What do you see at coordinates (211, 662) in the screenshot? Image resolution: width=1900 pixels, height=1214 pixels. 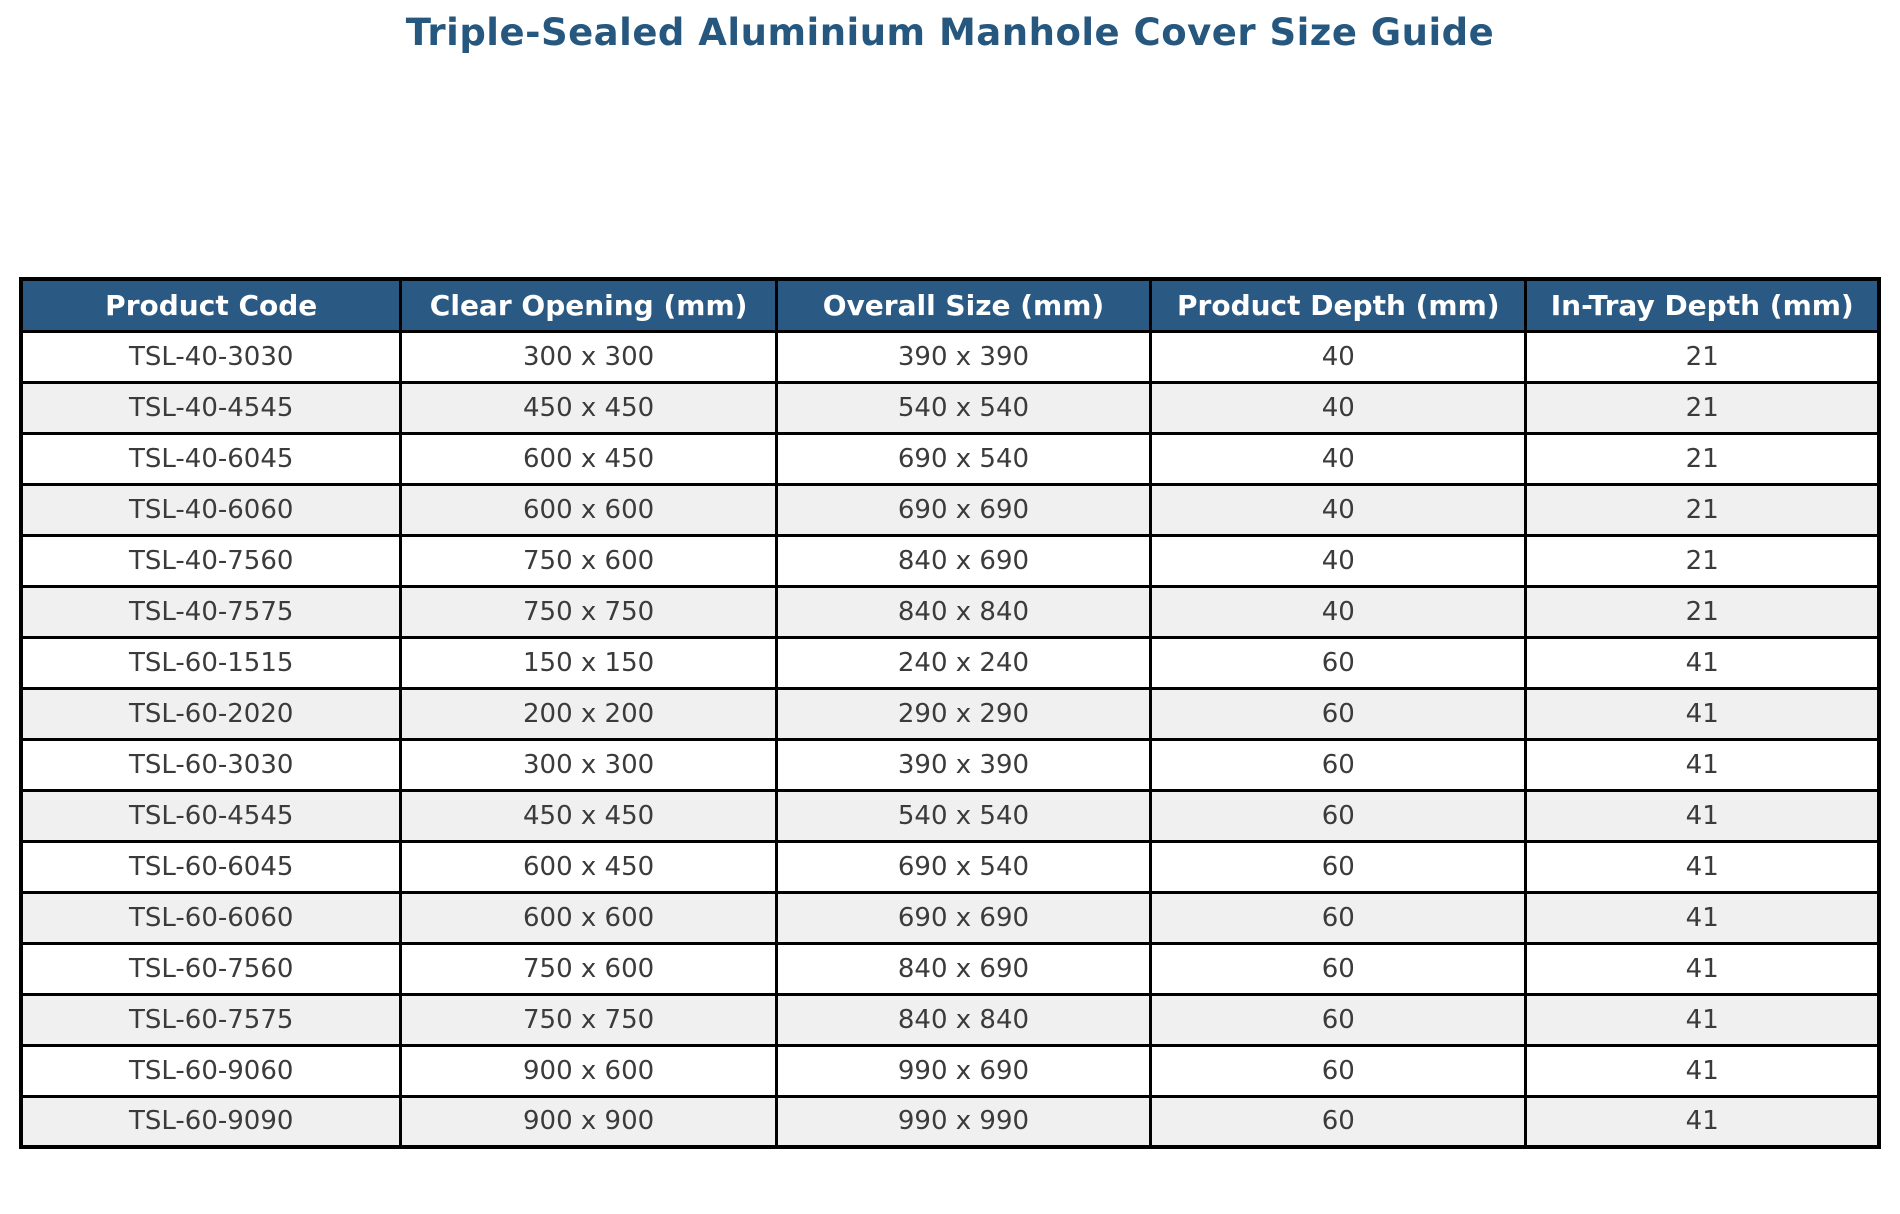 I see `table-cell: TSL-60-1515` at bounding box center [211, 662].